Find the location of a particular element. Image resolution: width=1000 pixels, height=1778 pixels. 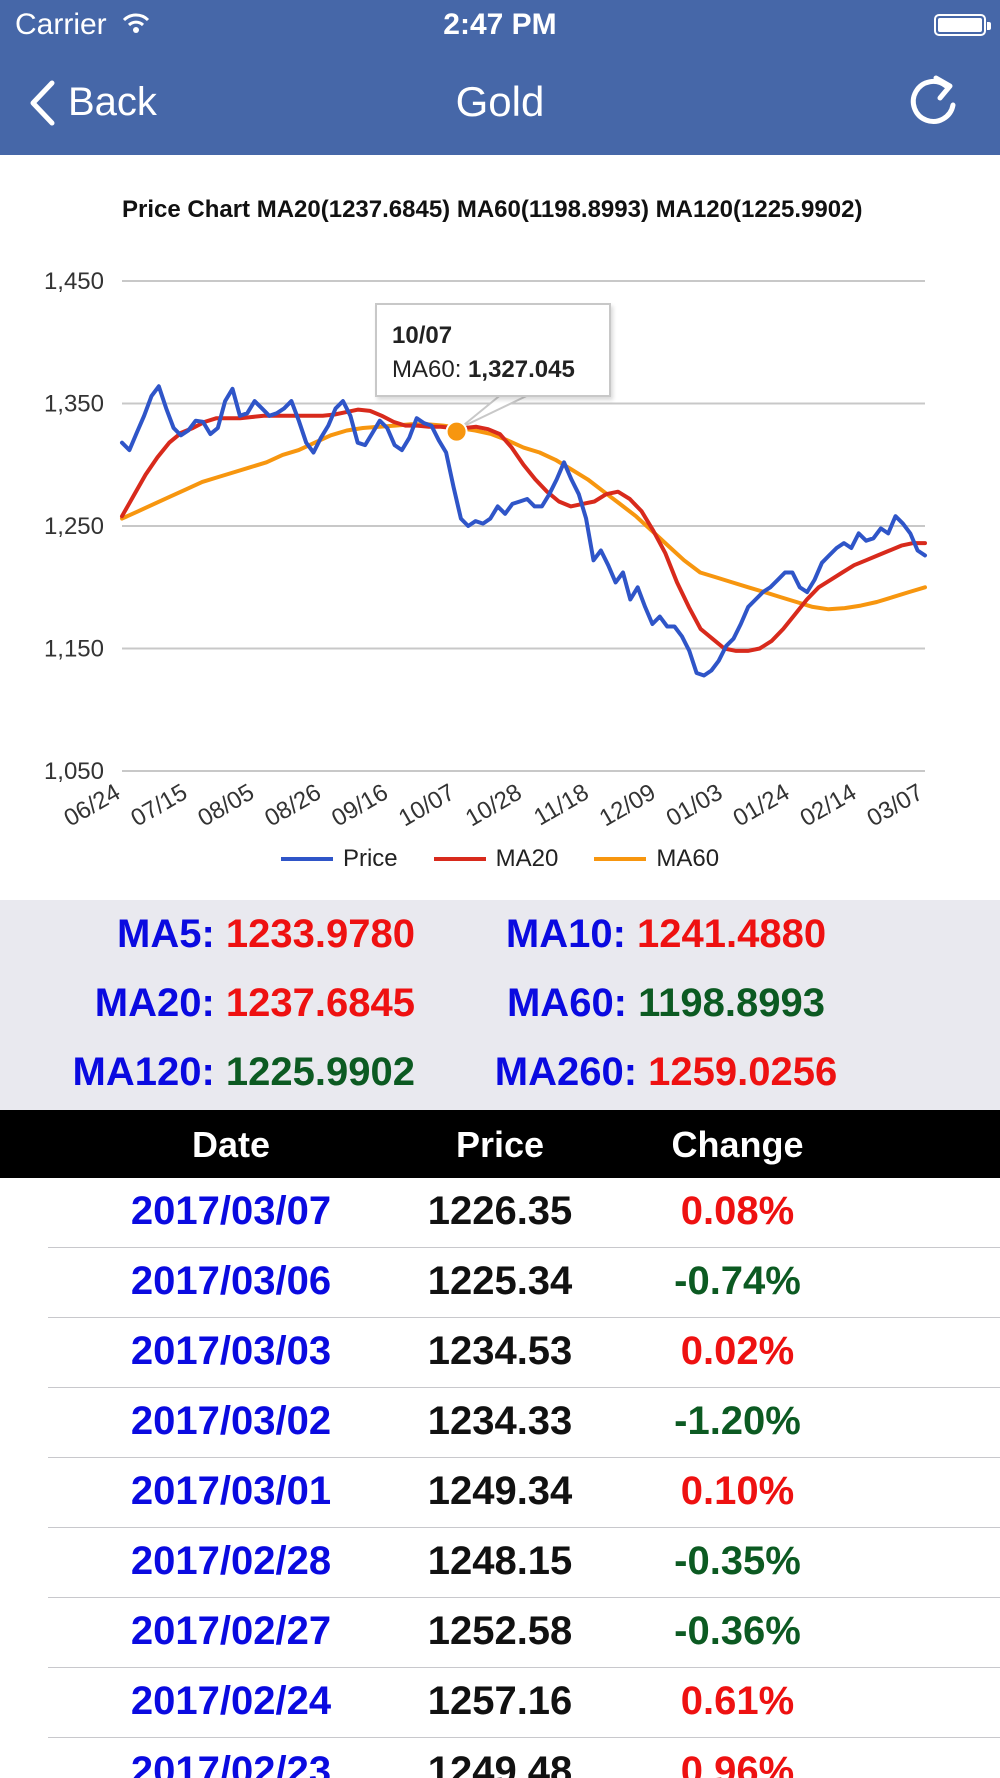

x-tick-label: 01/03 is located at coordinates (695, 805).